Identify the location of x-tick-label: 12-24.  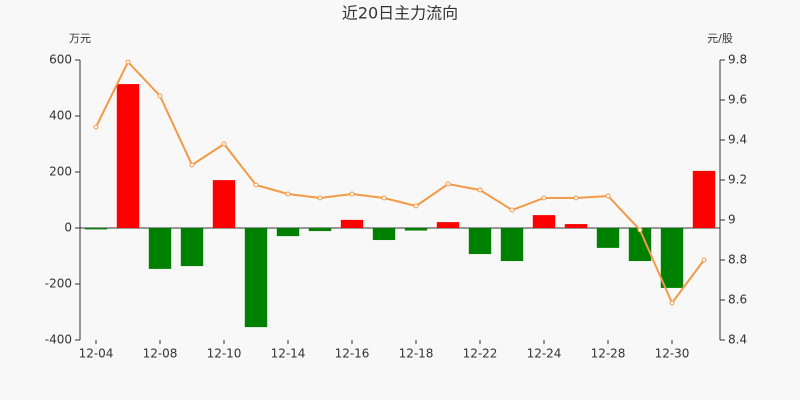
(544, 354).